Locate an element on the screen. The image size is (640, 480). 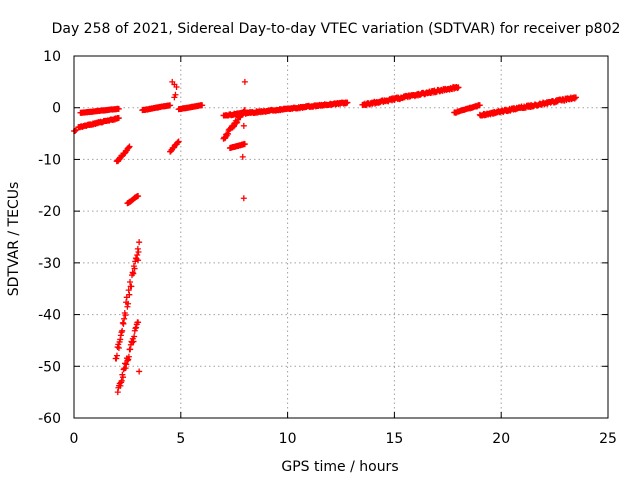
x-tick-label: 15 is located at coordinates (394, 439).